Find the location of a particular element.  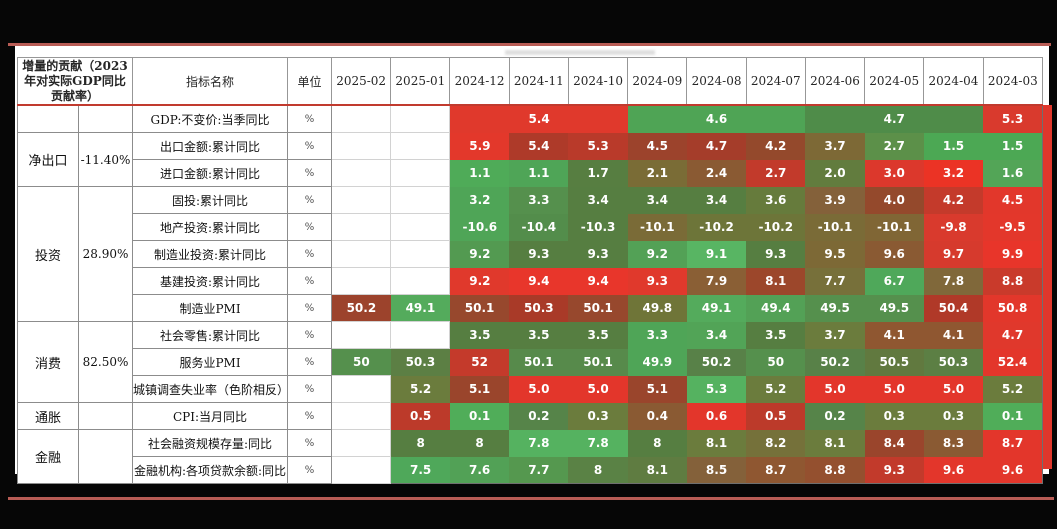

heatmap-cell: 9.5 is located at coordinates (835, 254).